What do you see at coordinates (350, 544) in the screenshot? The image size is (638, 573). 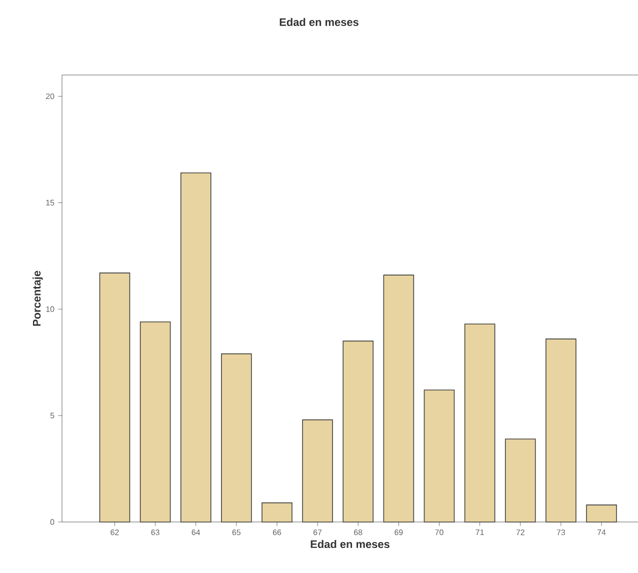 I see `x-axis-title: Edad en meses` at bounding box center [350, 544].